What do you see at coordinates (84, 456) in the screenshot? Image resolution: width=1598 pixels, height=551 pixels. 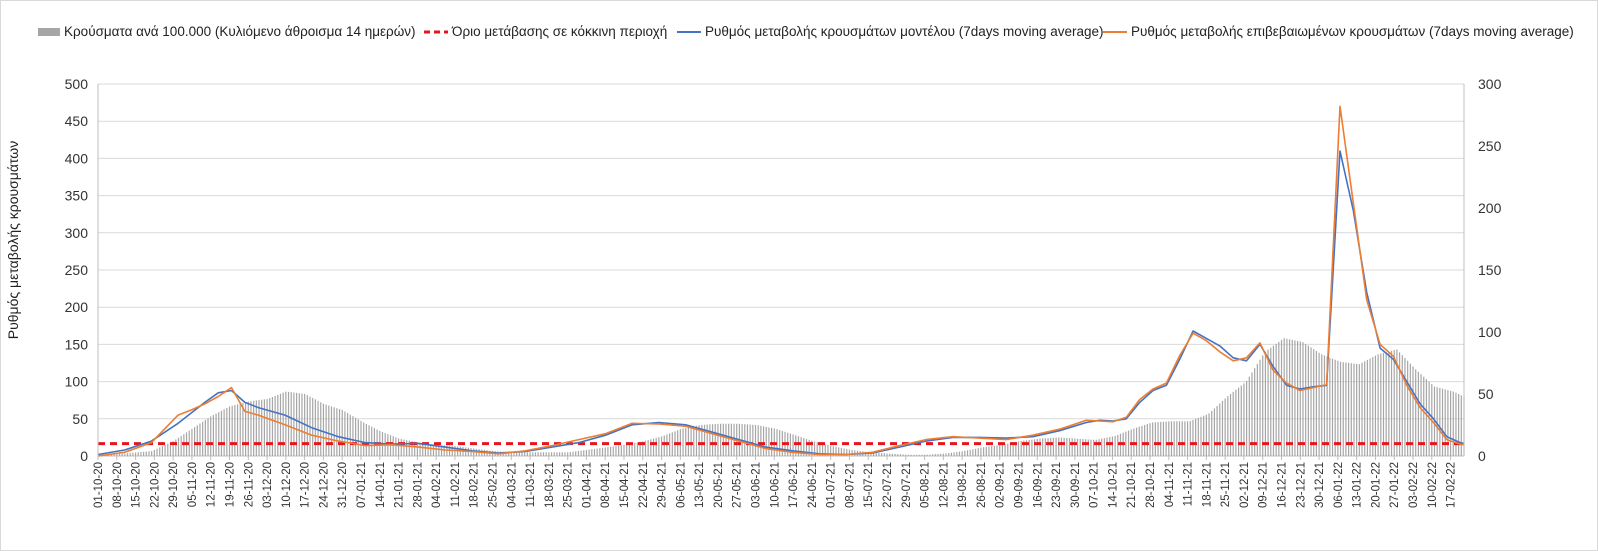 I see `y-left-tick-label: 0` at bounding box center [84, 456].